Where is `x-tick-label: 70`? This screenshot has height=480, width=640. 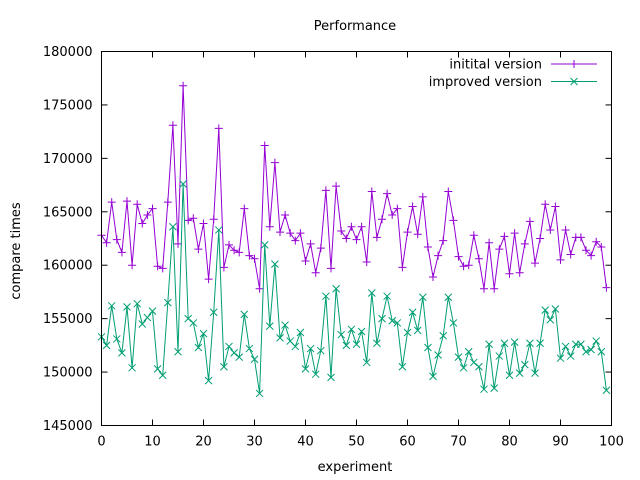 x-tick-label: 70 is located at coordinates (458, 442).